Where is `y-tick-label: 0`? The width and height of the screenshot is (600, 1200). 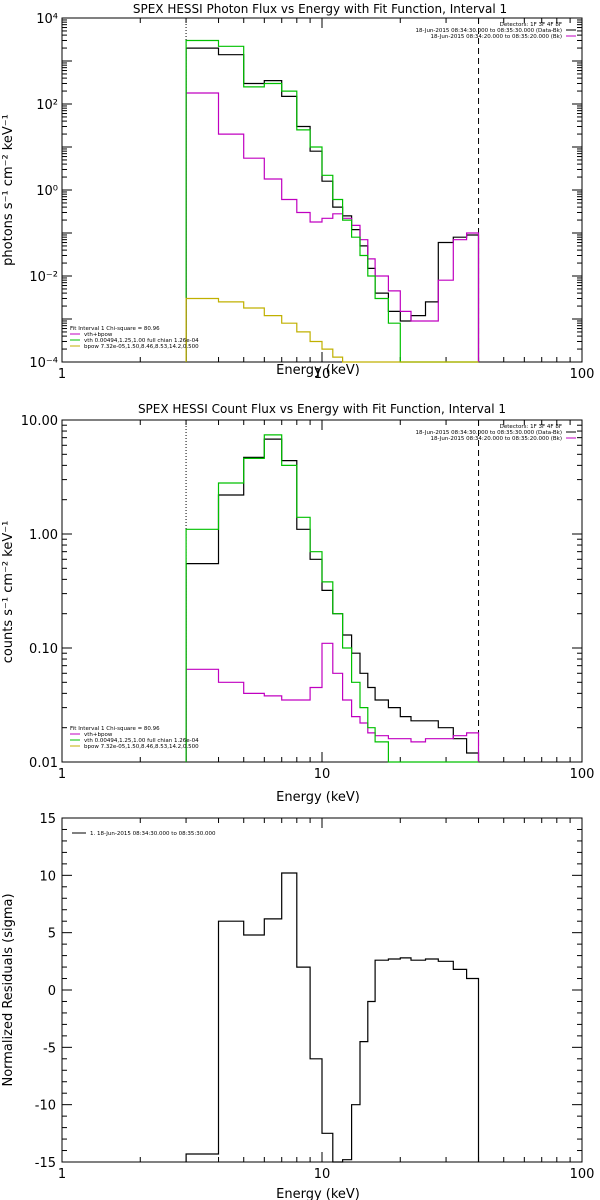 y-tick-label: 0 is located at coordinates (52, 991).